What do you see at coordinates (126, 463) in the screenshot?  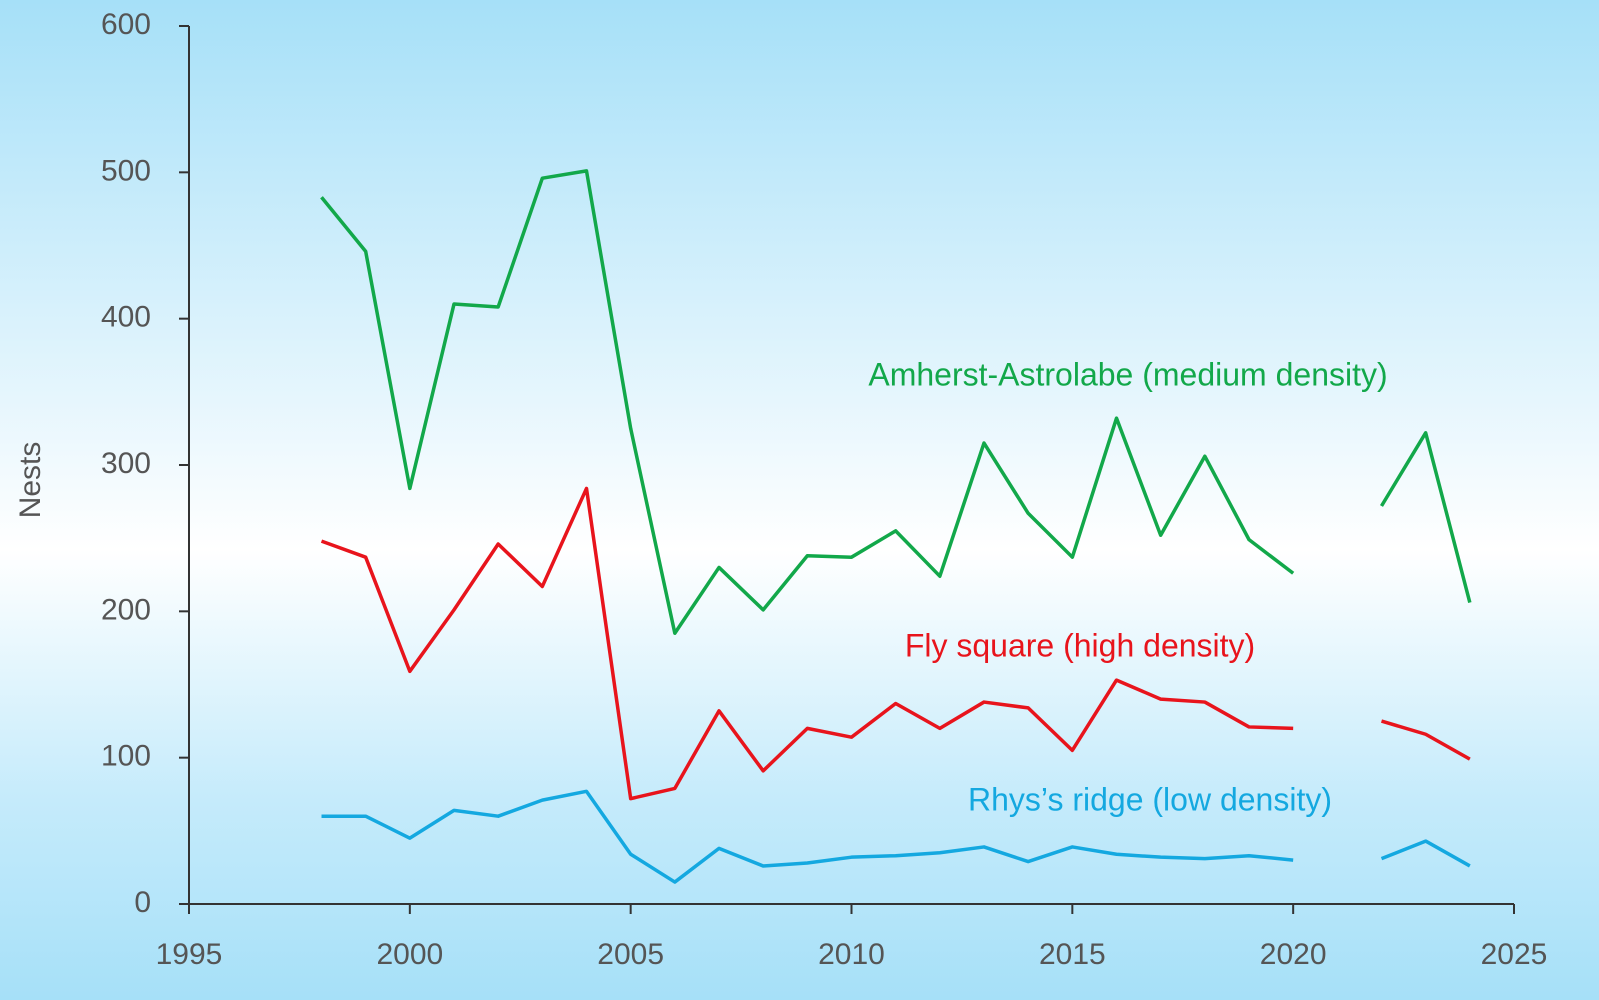 I see `y-tick-label: 300` at bounding box center [126, 463].